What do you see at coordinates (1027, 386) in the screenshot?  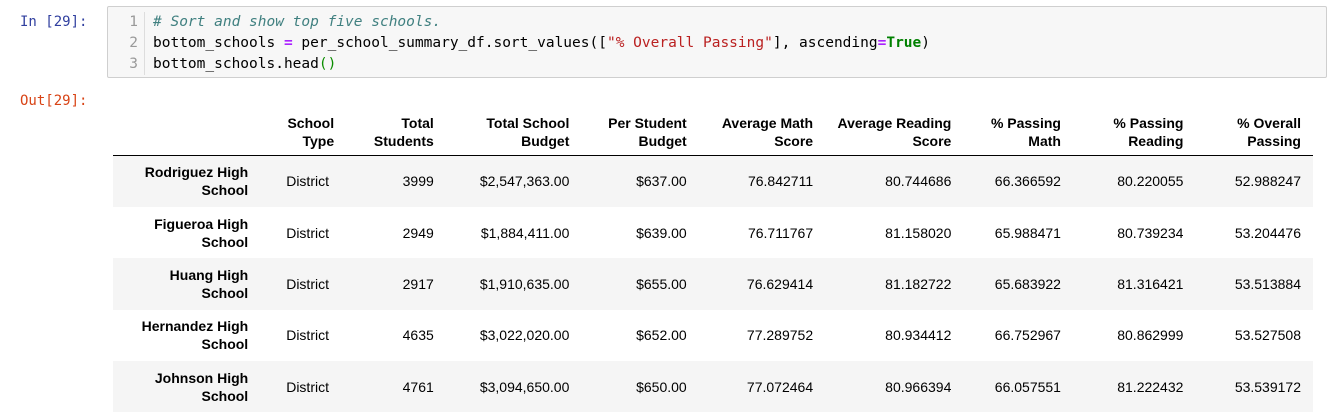 I see `table-cell: 66.057551` at bounding box center [1027, 386].